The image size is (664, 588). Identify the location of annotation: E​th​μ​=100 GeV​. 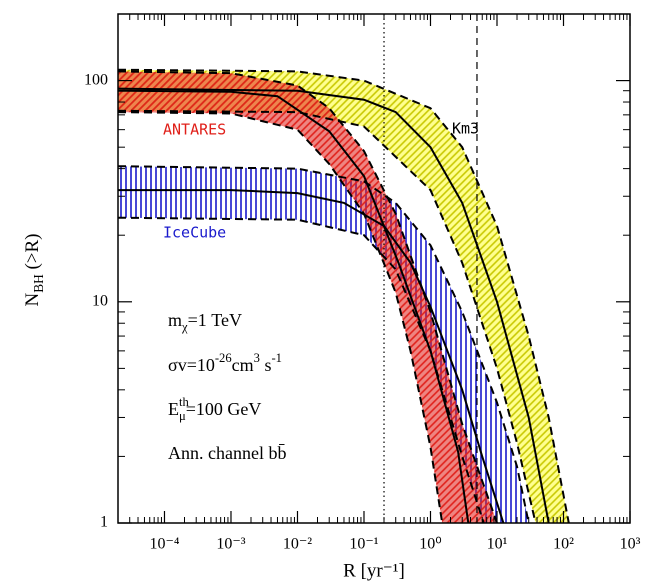
(214, 409).